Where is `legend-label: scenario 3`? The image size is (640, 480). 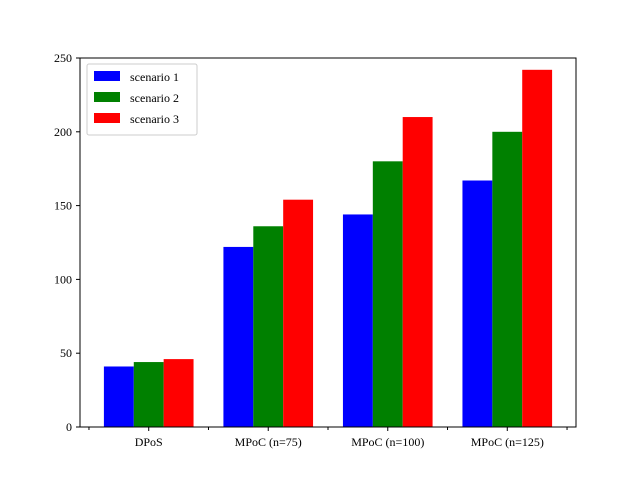 legend-label: scenario 3 is located at coordinates (154, 119).